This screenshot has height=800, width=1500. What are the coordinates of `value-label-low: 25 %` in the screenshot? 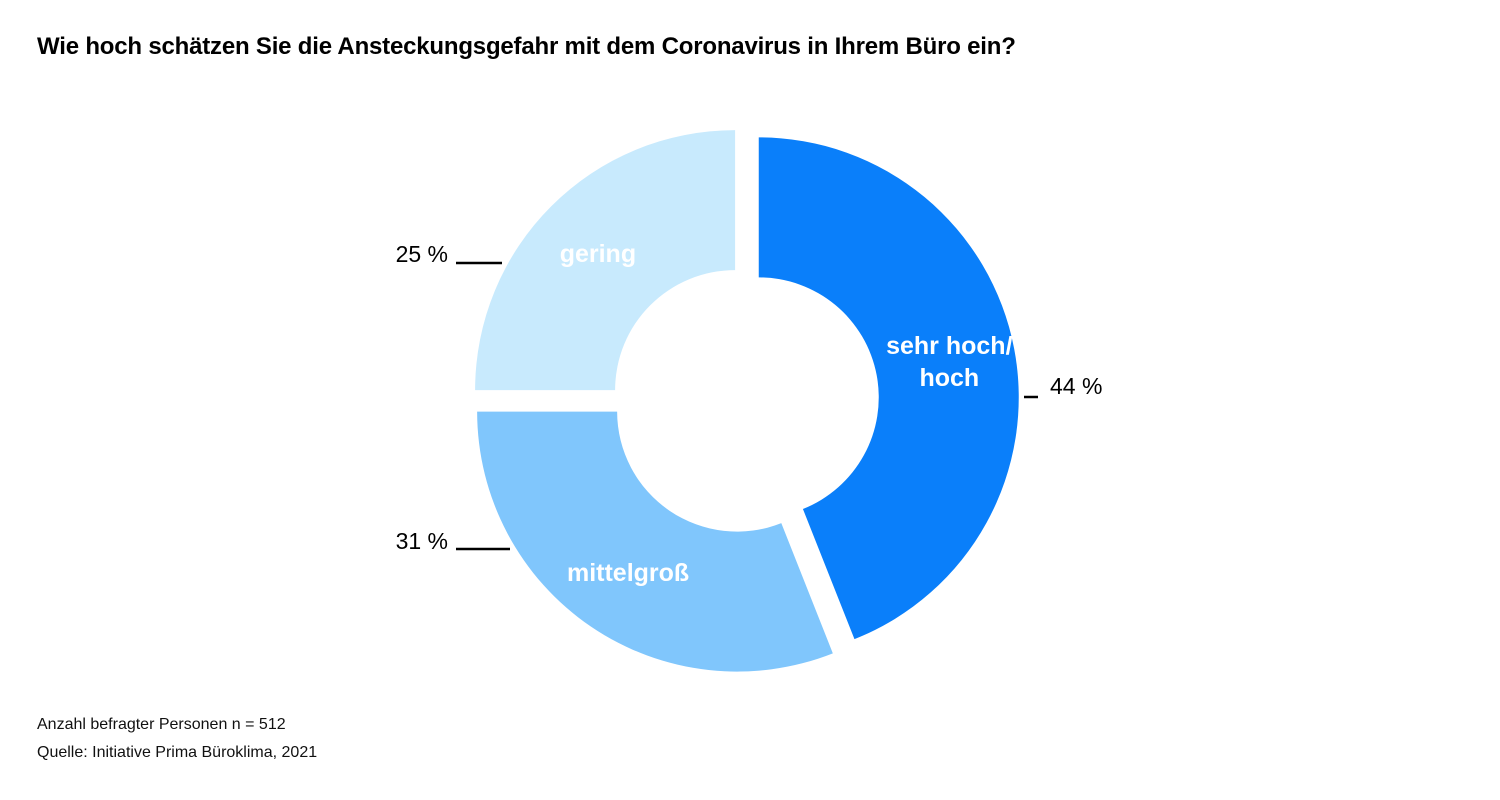 It's located at (422, 254).